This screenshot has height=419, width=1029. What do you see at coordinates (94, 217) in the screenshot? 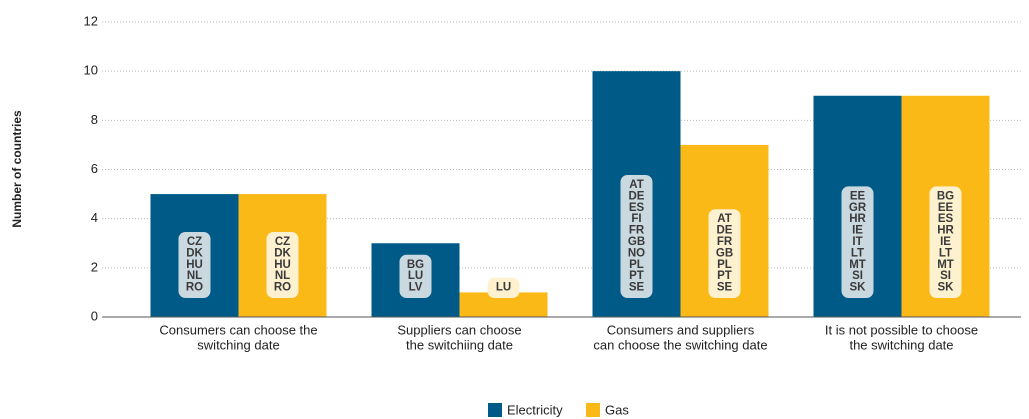
I see `y-tick-label: 4` at bounding box center [94, 217].